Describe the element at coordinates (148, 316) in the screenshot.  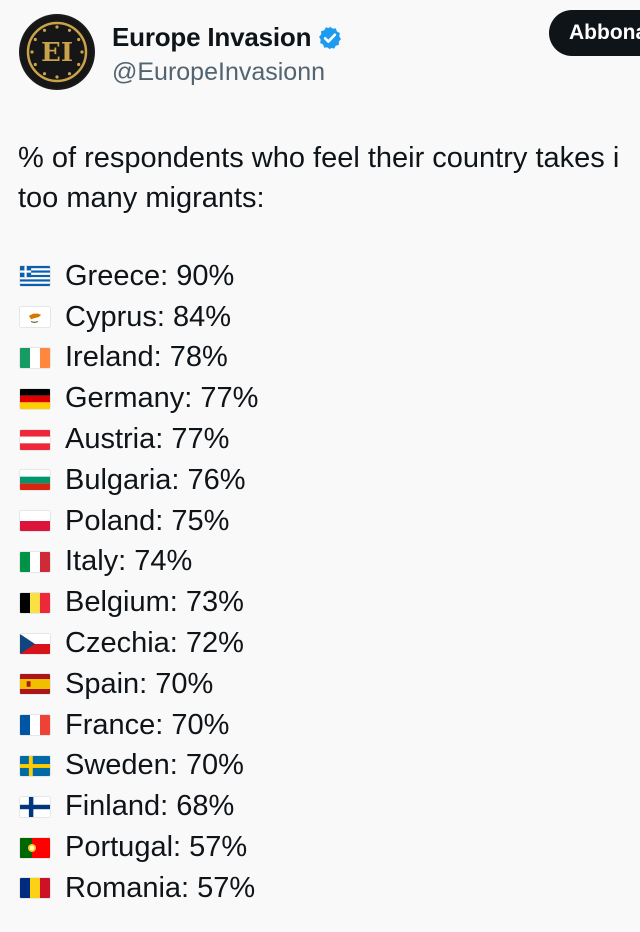
I see `list-item-label: Cyprus: 84%` at that location.